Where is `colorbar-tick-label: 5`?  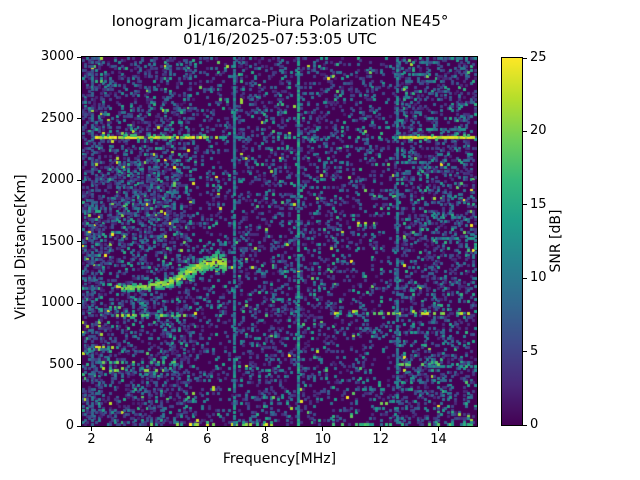 colorbar-tick-label: 5 is located at coordinates (534, 351).